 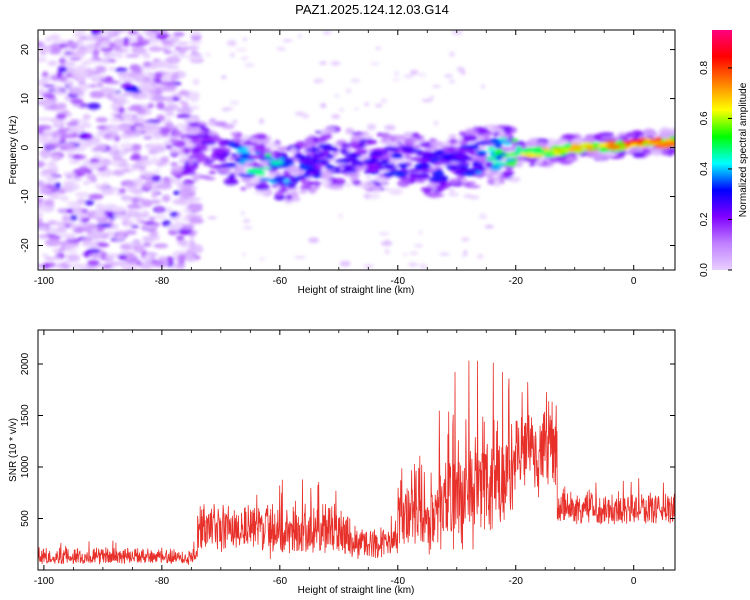 What do you see at coordinates (356, 590) in the screenshot?
I see `snr-x-axis-label: Height of straight line (km)` at bounding box center [356, 590].